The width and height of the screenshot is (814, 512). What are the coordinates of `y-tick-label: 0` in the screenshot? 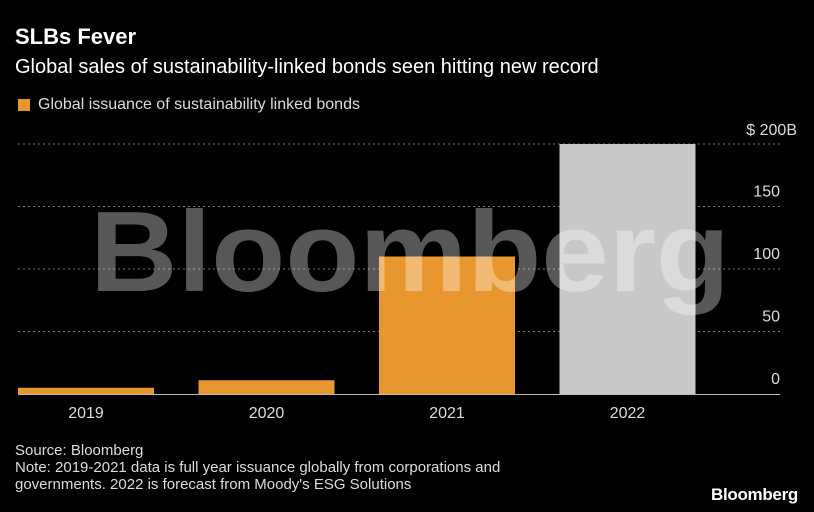 It's located at (775, 379).